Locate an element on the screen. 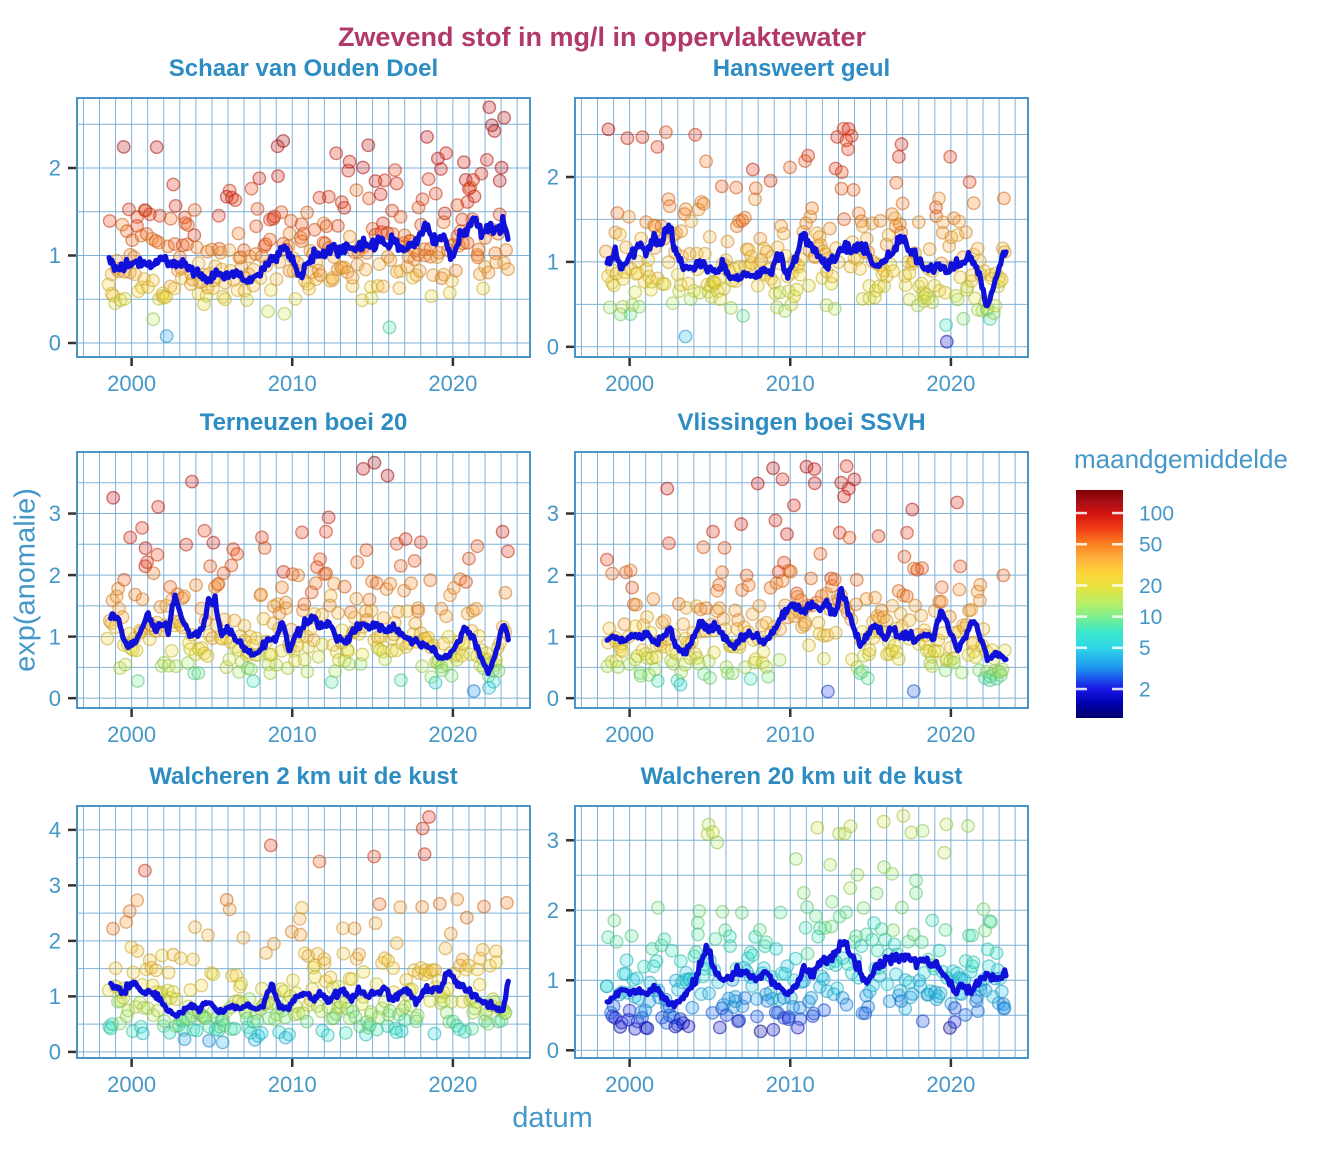 The width and height of the screenshot is (1344, 1152). chart-title: Zwevend stof in mg/l in oppervlaktewater is located at coordinates (602, 37).